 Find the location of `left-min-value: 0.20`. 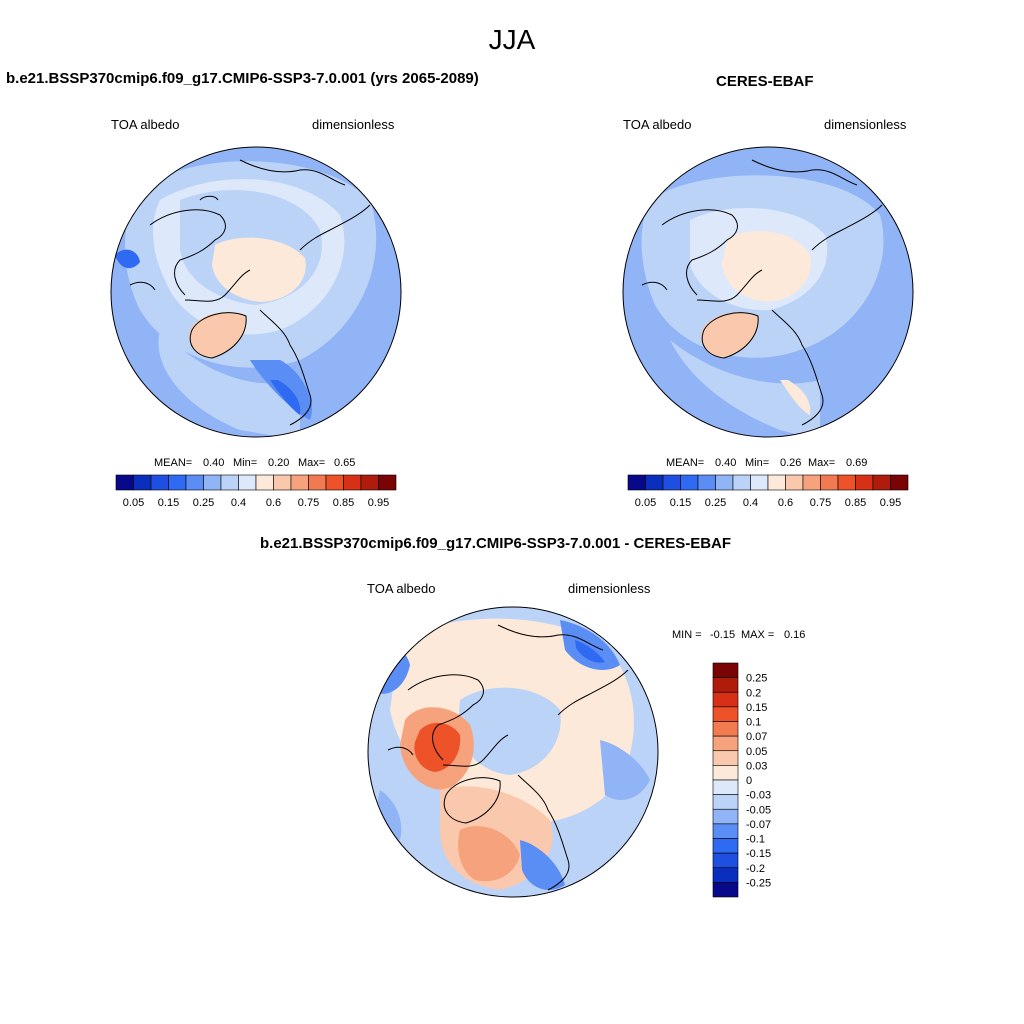

left-min-value: 0.20 is located at coordinates (278, 463).